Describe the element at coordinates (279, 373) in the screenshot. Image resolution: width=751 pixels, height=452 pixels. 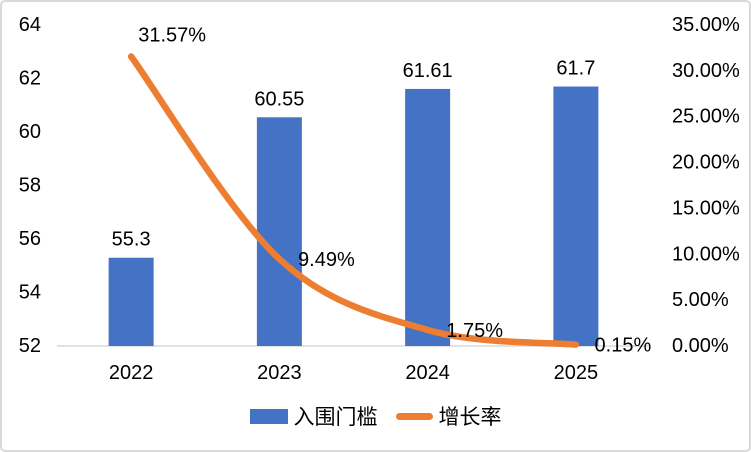
I see `x-axis-label: 2023` at that location.